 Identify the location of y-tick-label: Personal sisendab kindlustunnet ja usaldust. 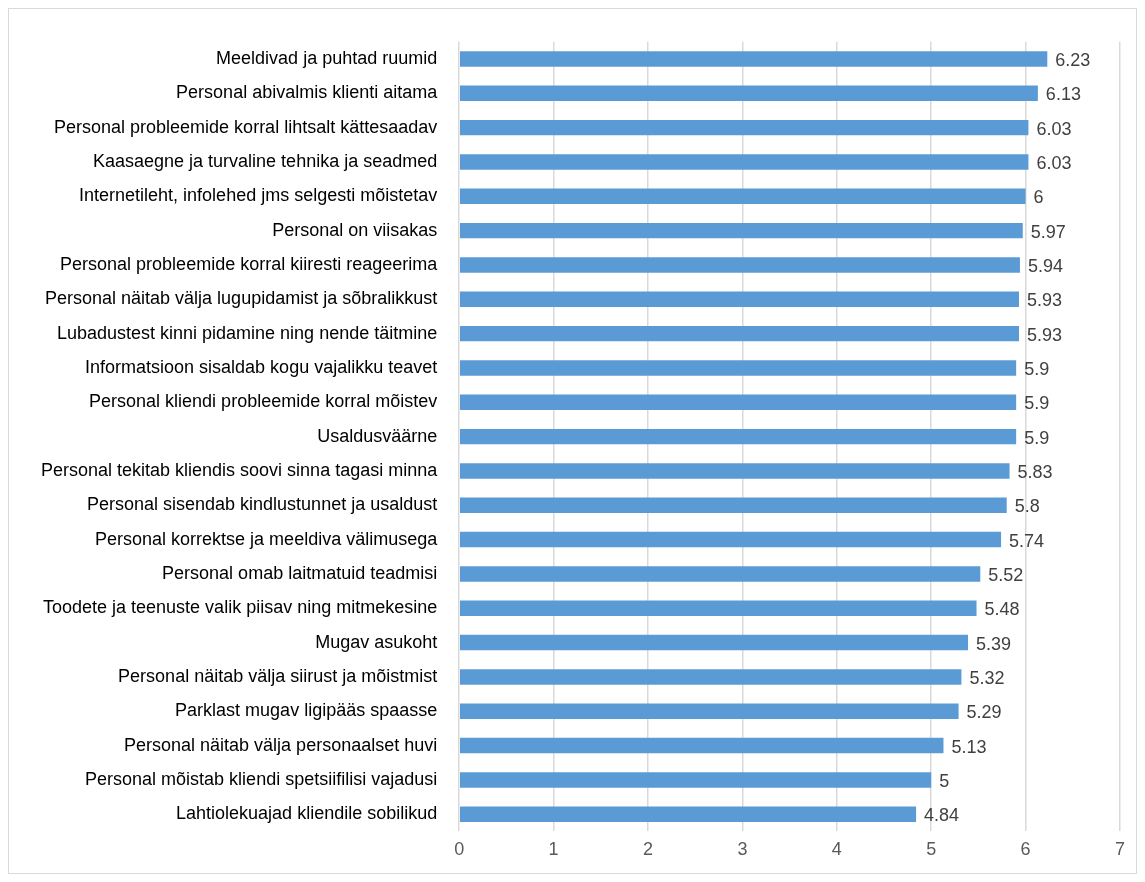
(262, 504).